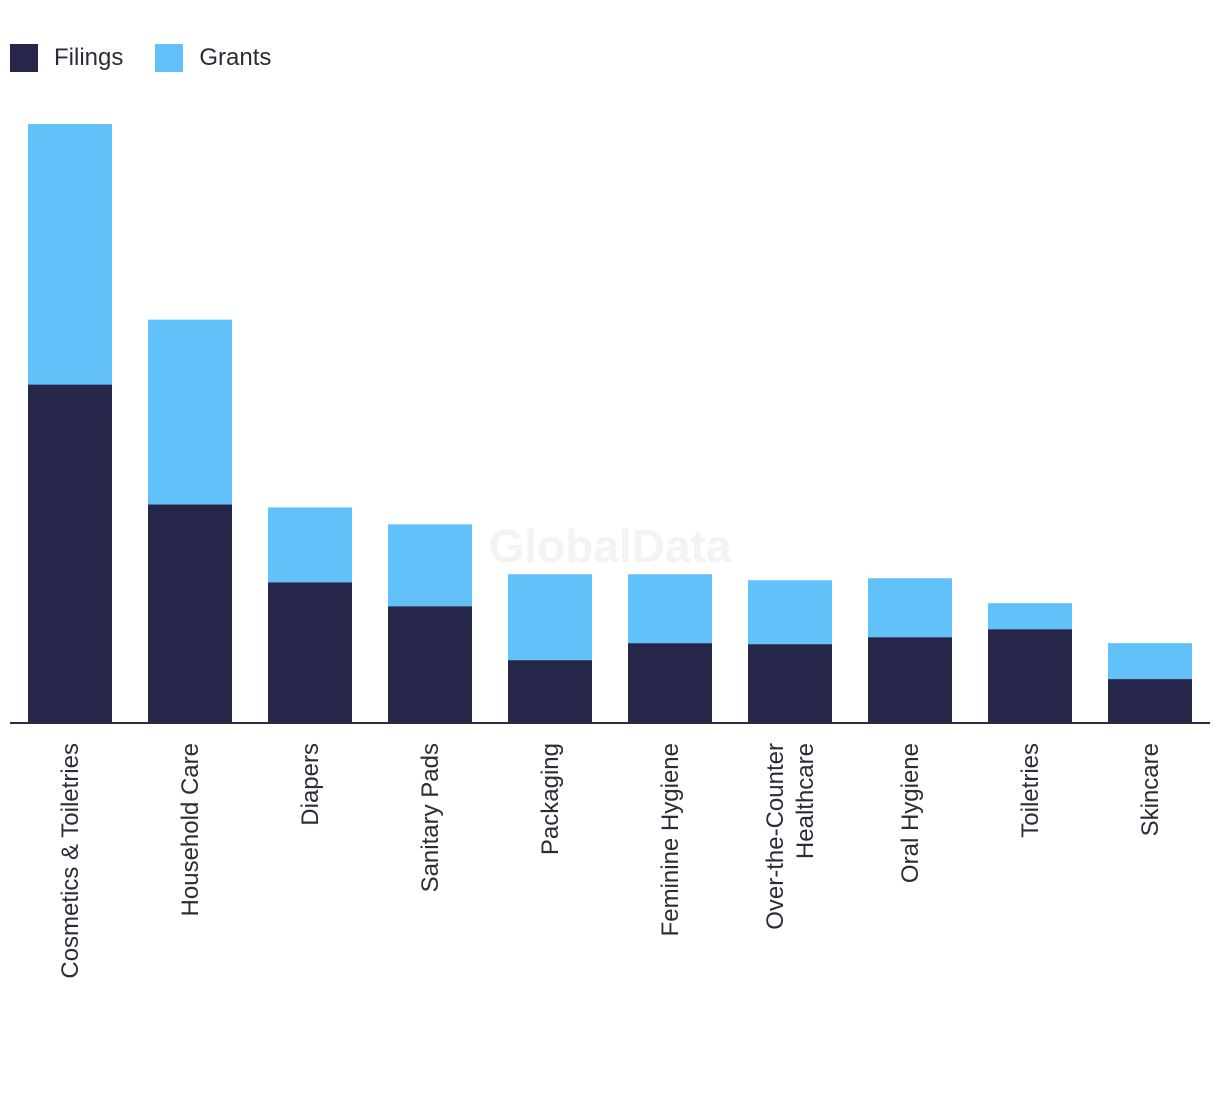 The height and width of the screenshot is (1094, 1220). I want to click on bar-filings-toiletries, so click(1030, 676).